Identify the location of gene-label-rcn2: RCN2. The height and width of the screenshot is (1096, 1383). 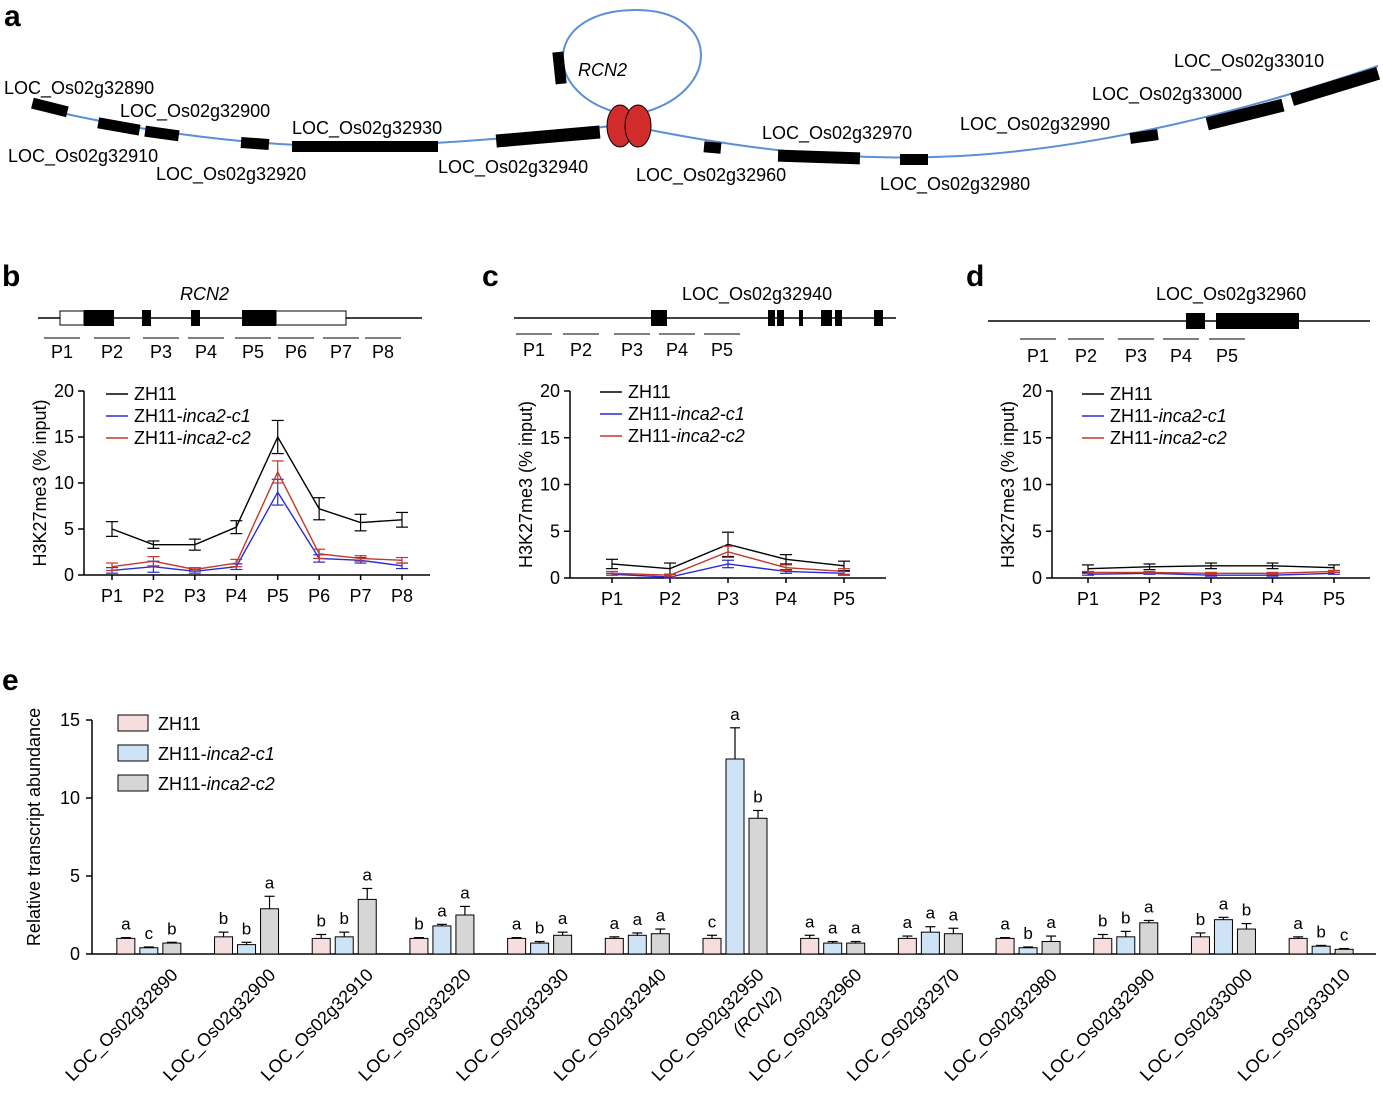
(602, 70).